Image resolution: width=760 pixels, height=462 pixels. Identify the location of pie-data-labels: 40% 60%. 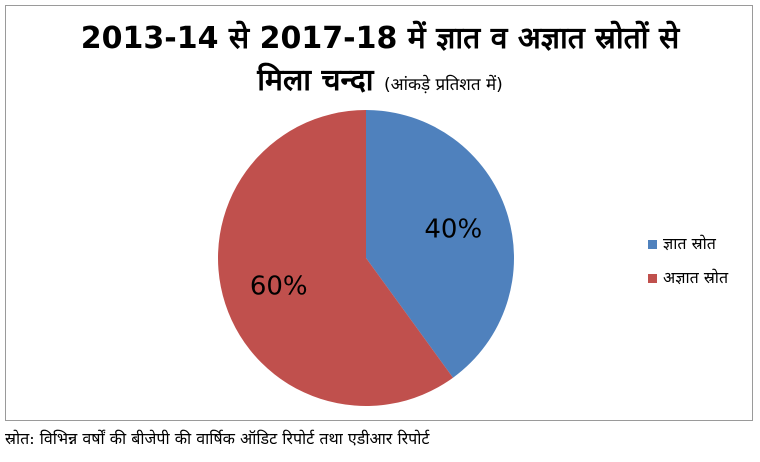
(366, 258).